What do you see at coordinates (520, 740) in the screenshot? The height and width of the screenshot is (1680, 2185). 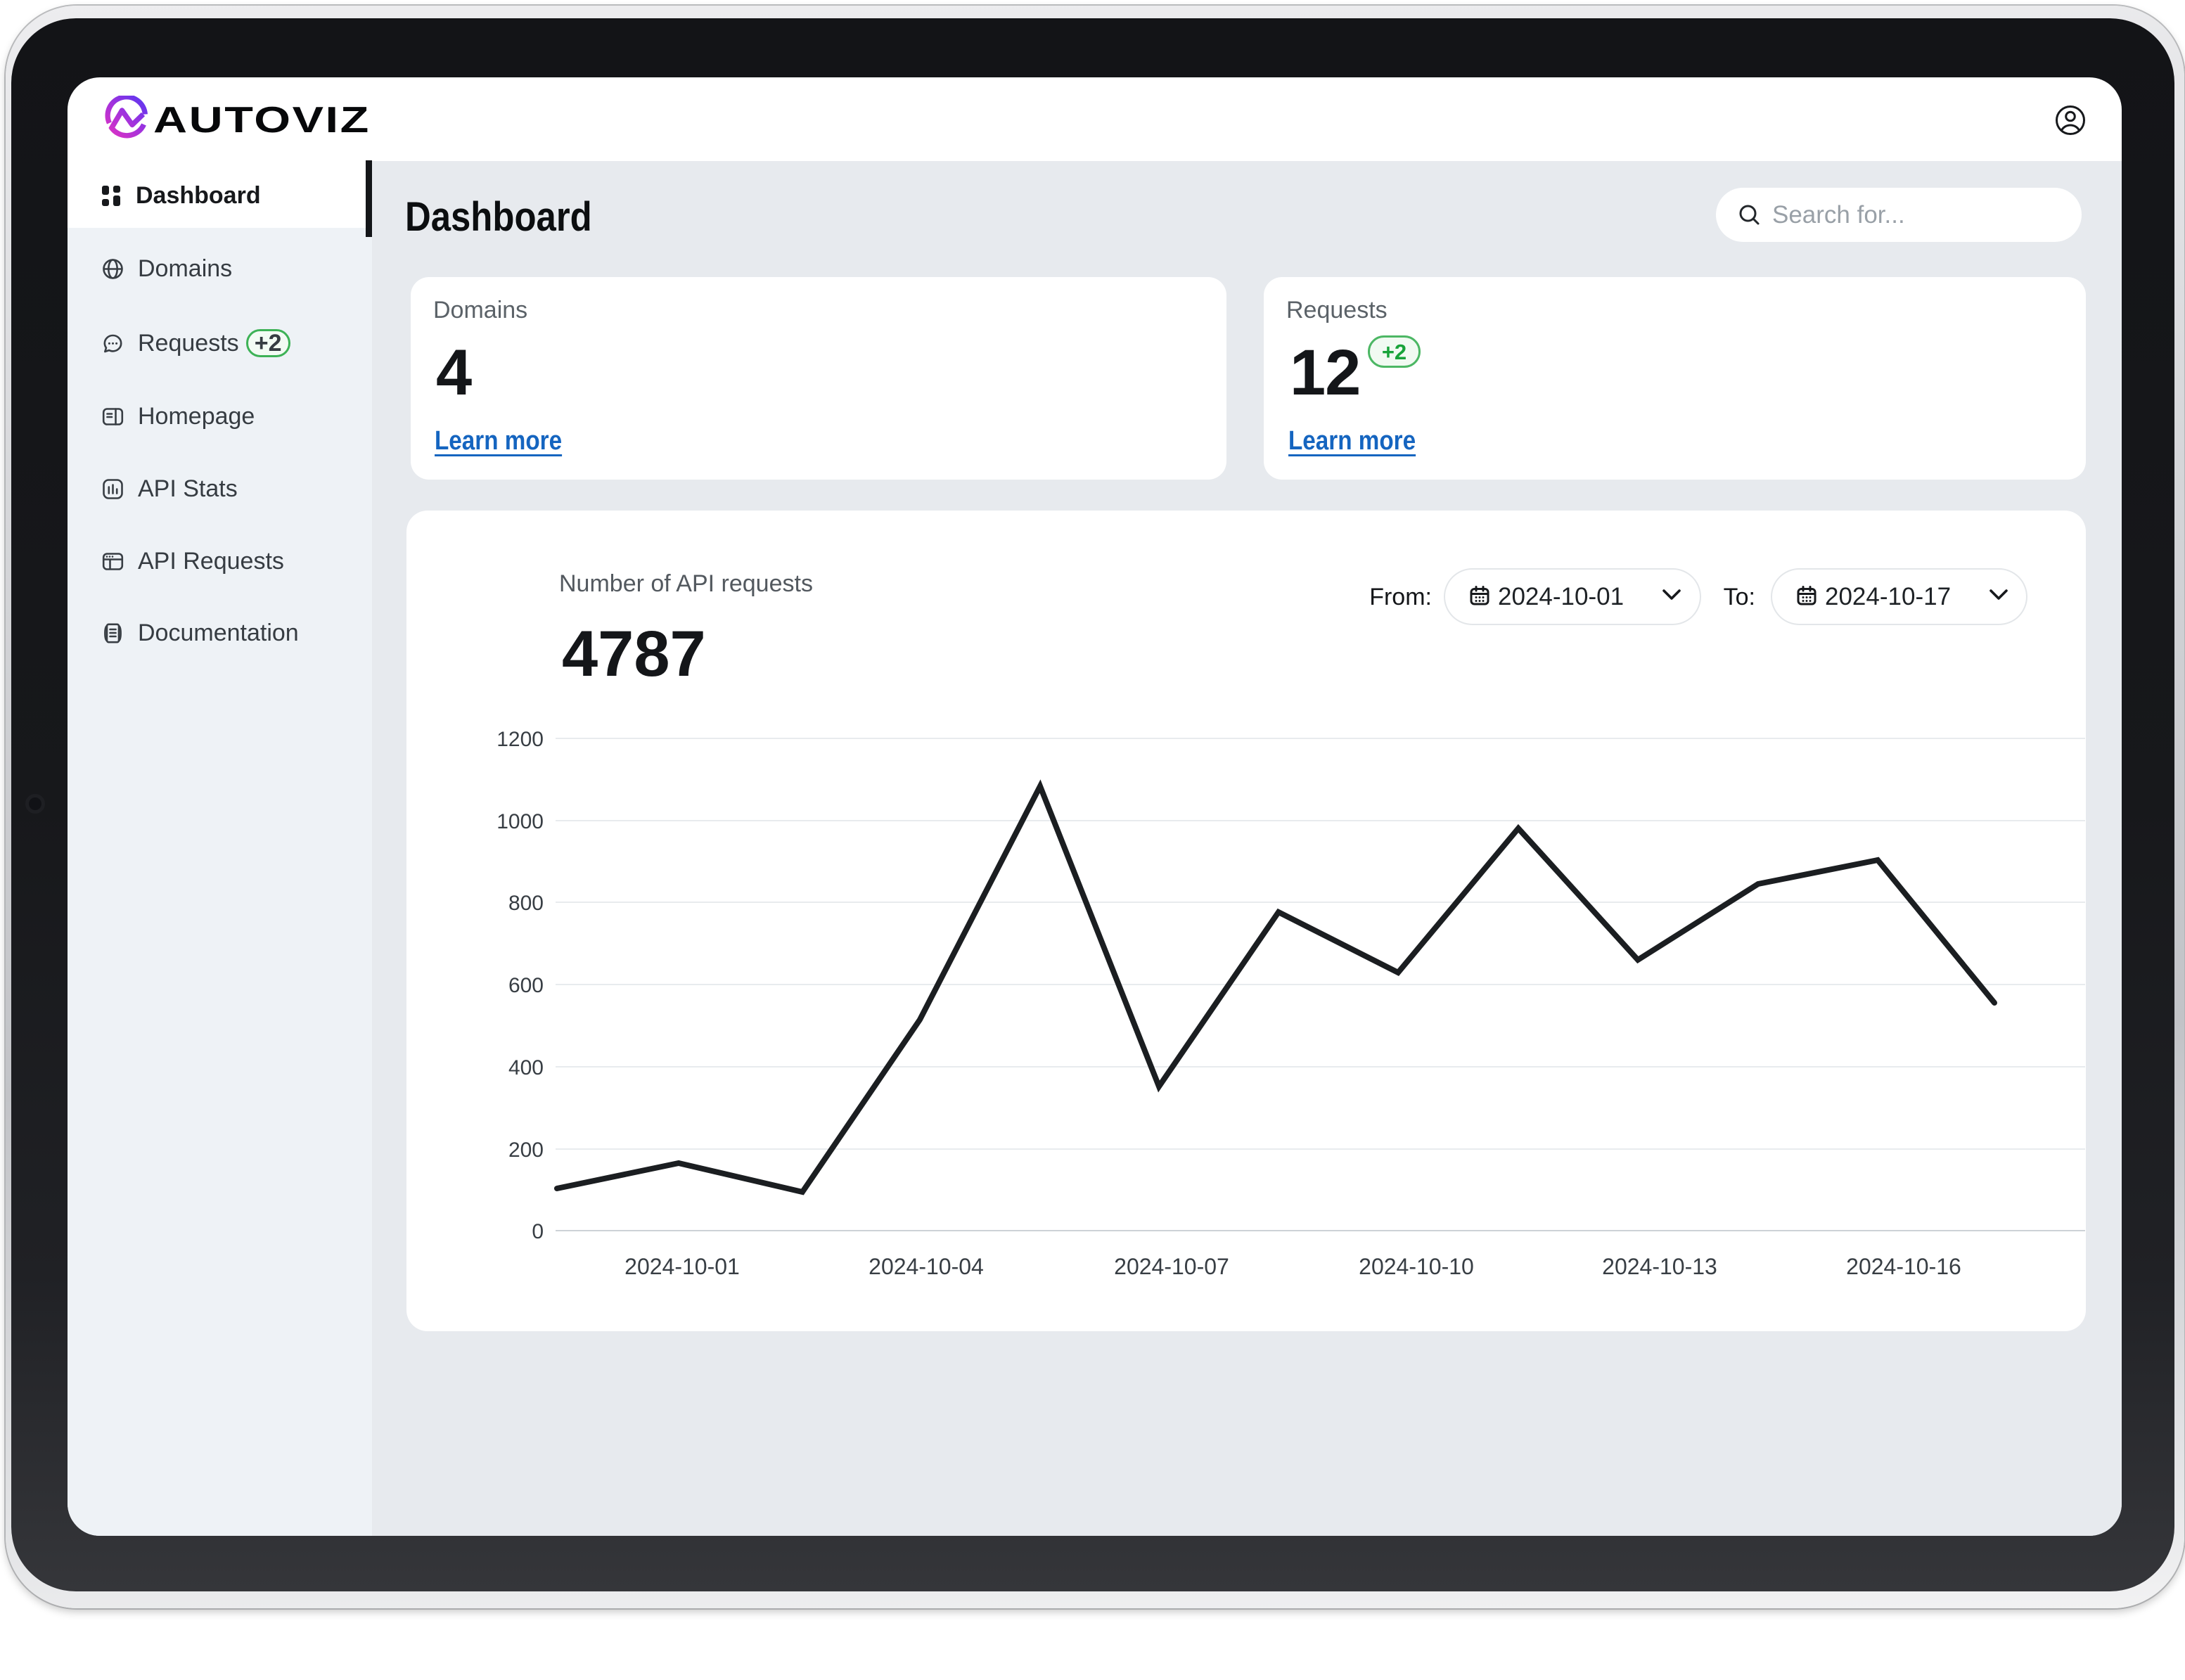 I see `svg-text: 1200` at bounding box center [520, 740].